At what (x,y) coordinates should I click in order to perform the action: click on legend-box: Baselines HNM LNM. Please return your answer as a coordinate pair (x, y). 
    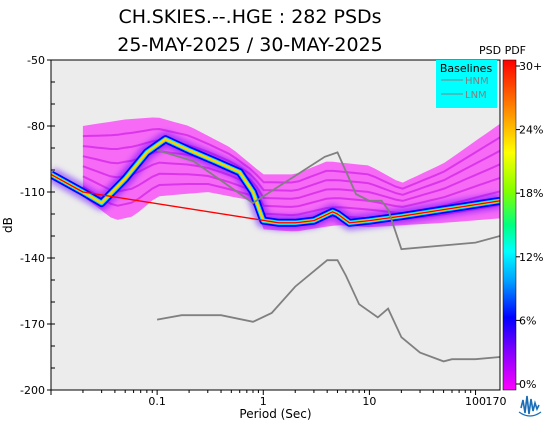
    Looking at the image, I should click on (466, 84).